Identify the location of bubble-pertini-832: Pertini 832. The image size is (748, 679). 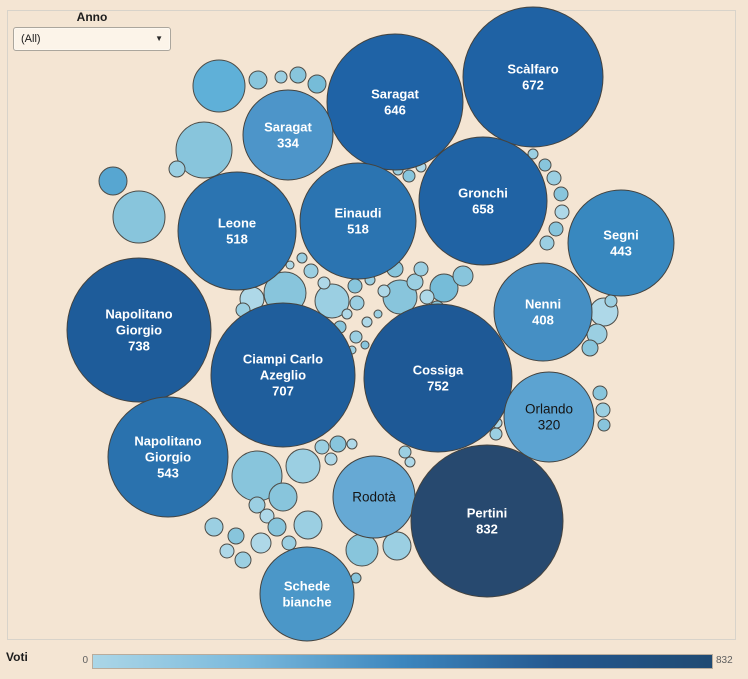
(487, 521).